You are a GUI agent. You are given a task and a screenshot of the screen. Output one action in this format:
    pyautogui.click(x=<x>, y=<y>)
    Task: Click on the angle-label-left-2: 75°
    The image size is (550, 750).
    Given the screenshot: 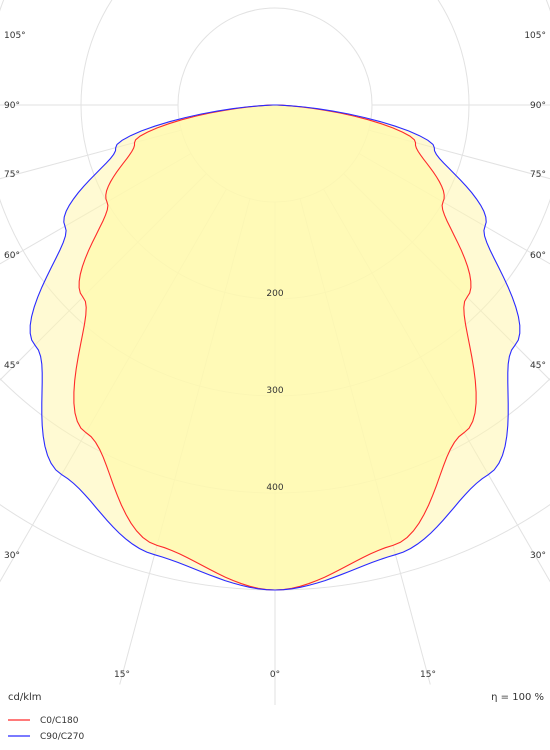 What is the action you would take?
    pyautogui.click(x=12, y=175)
    